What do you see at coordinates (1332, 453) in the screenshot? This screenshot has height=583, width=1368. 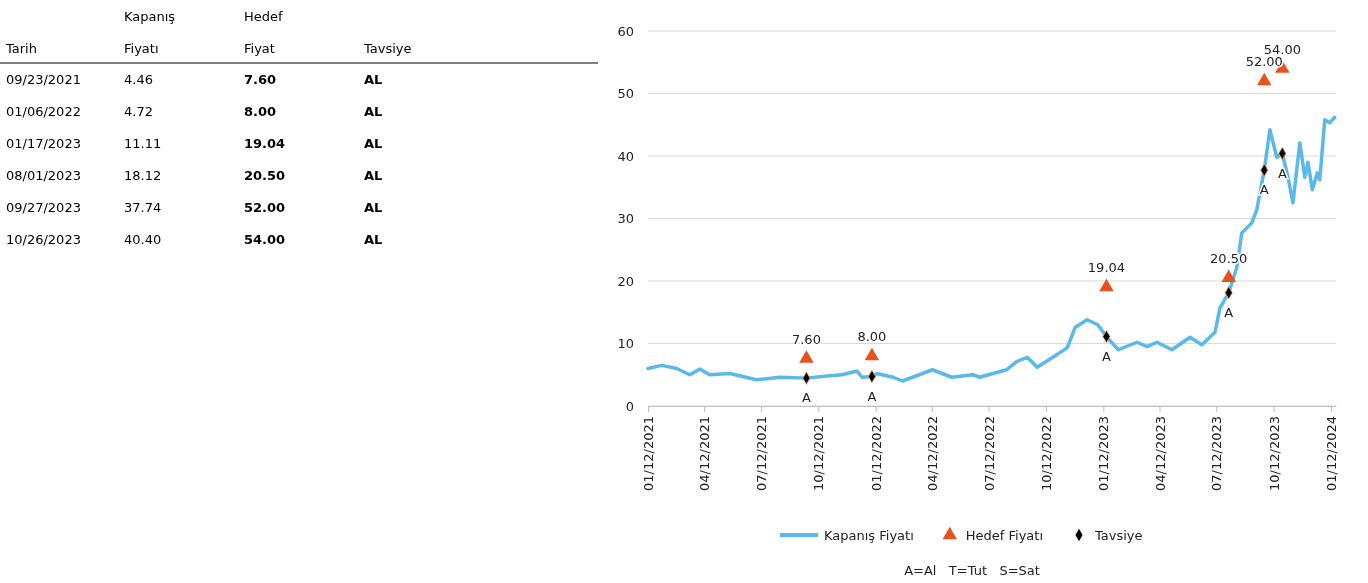 I see `x-tick-label: 01/12/2024` at bounding box center [1332, 453].